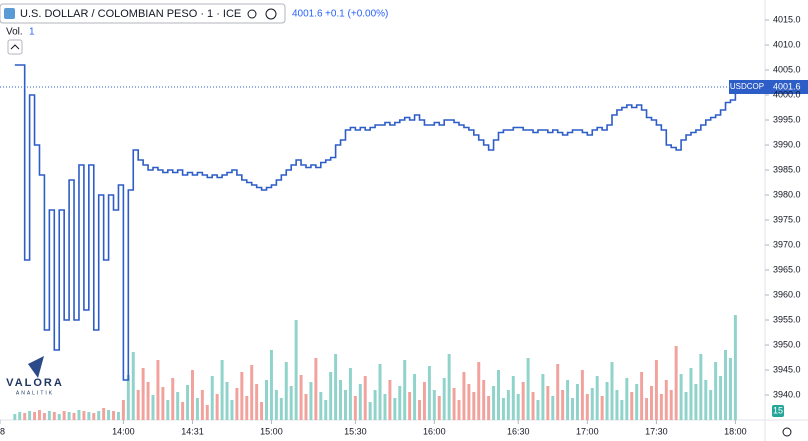  Describe the element at coordinates (787, 432) in the screenshot. I see `settings-icon` at that location.